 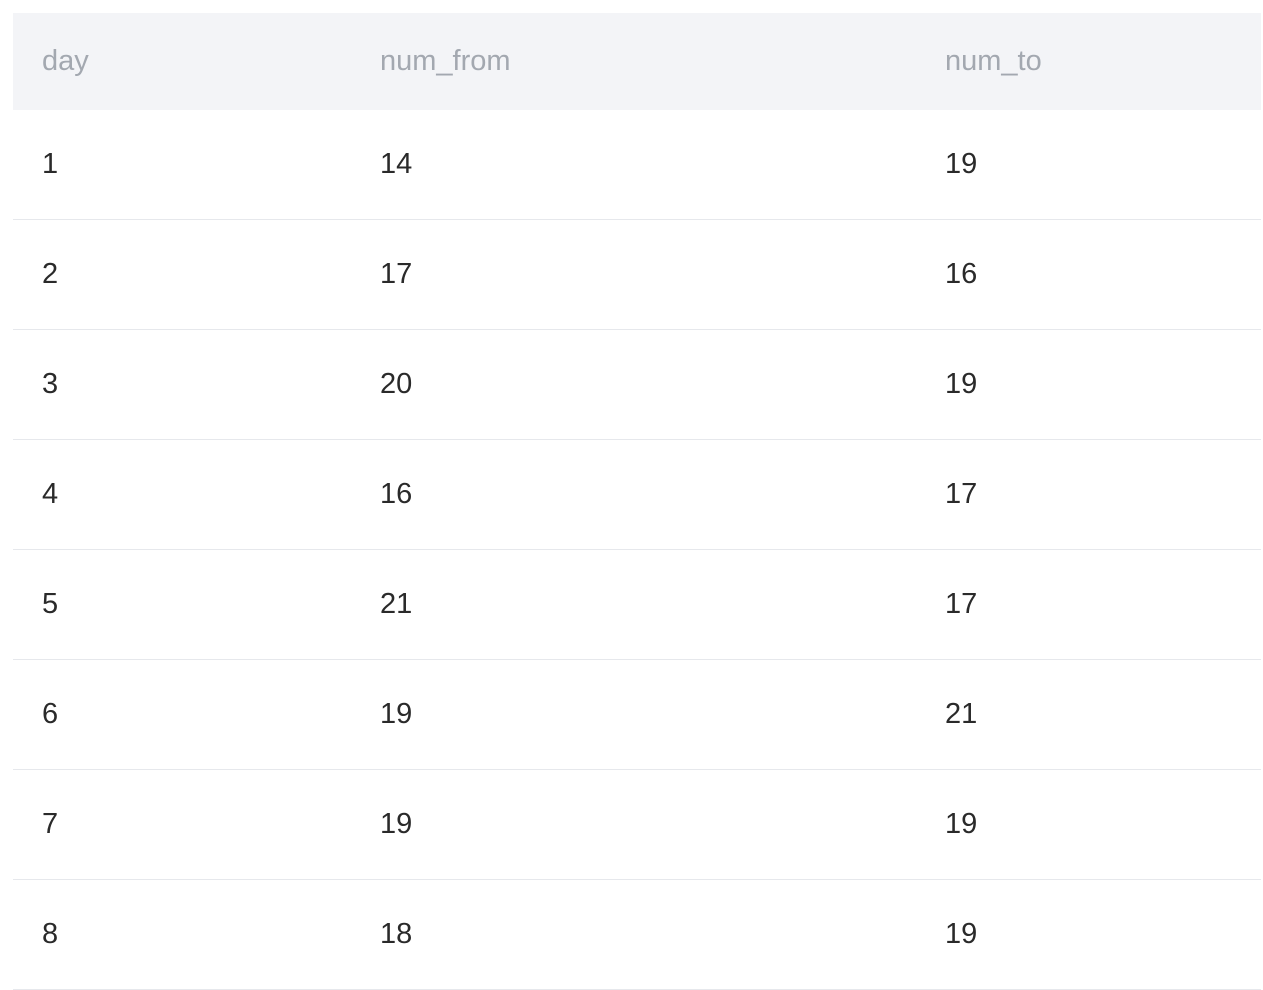 I want to click on table-row: 1 14 19, so click(x=637, y=165).